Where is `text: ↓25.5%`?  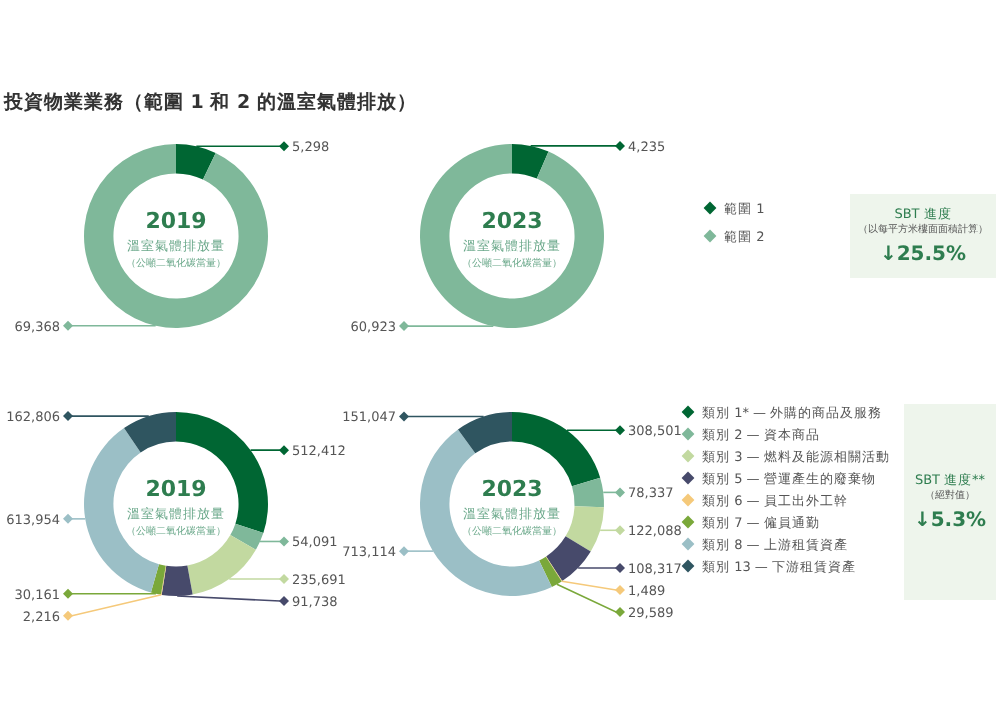
text: ↓25.5% is located at coordinates (923, 255).